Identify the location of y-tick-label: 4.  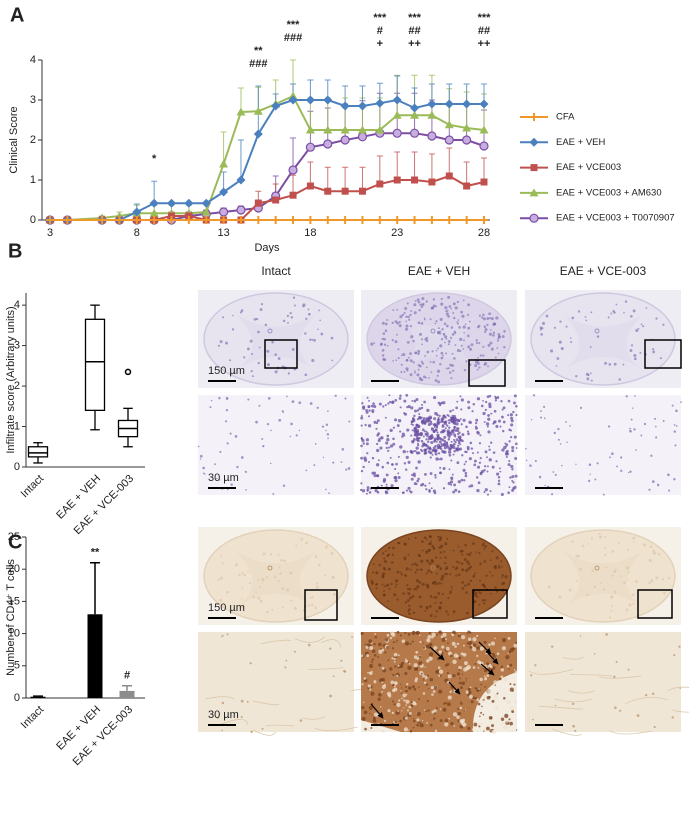
(33, 60).